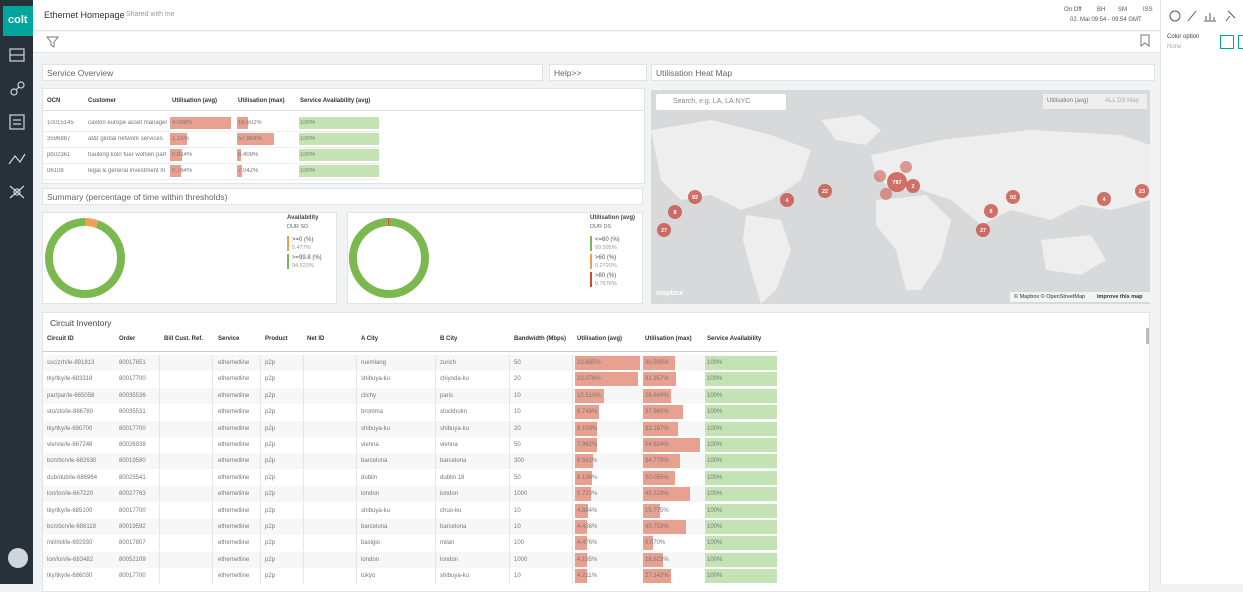 Image resolution: width=1243 pixels, height=592 pixels. I want to click on map-search, so click(721, 102).